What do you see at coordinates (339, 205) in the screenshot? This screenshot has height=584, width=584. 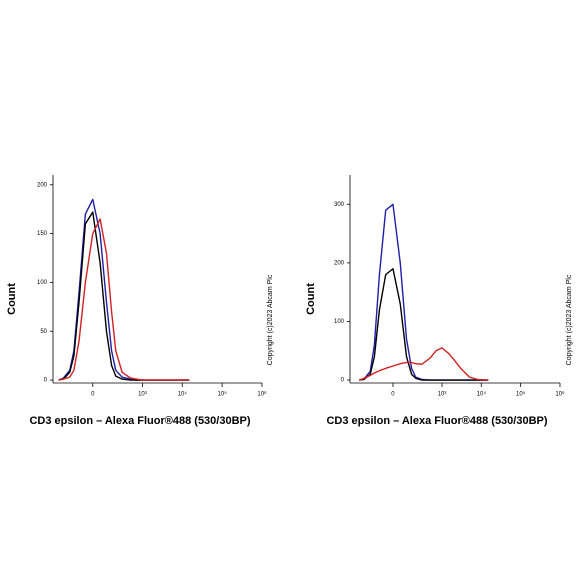 I see `y-tick-label: 300` at bounding box center [339, 205].